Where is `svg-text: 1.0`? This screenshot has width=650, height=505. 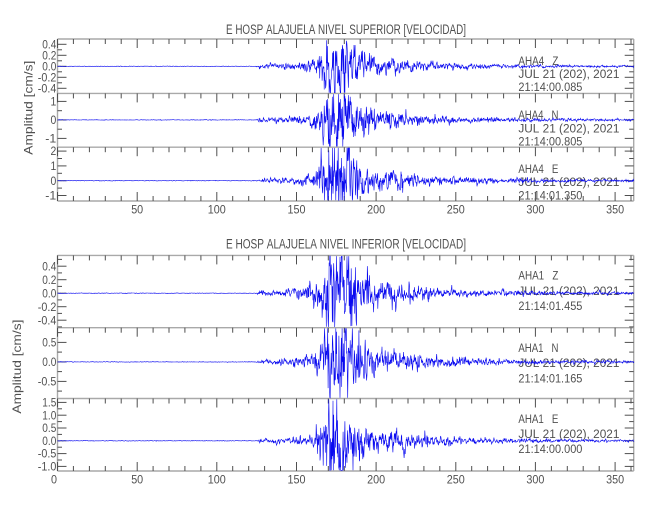 svg-text: 1.0 is located at coordinates (49, 416).